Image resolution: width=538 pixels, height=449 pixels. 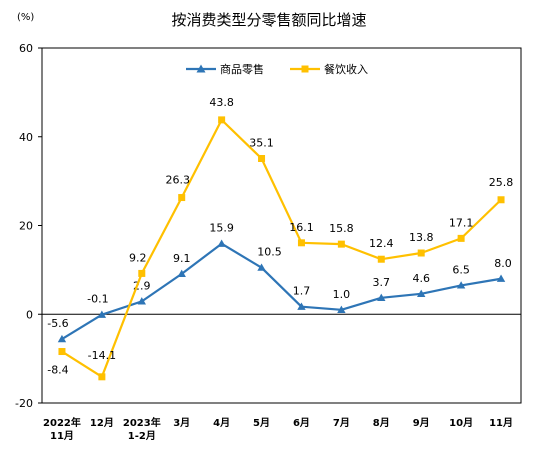 I want to click on data-label-catering: 35.1, so click(x=261, y=142).